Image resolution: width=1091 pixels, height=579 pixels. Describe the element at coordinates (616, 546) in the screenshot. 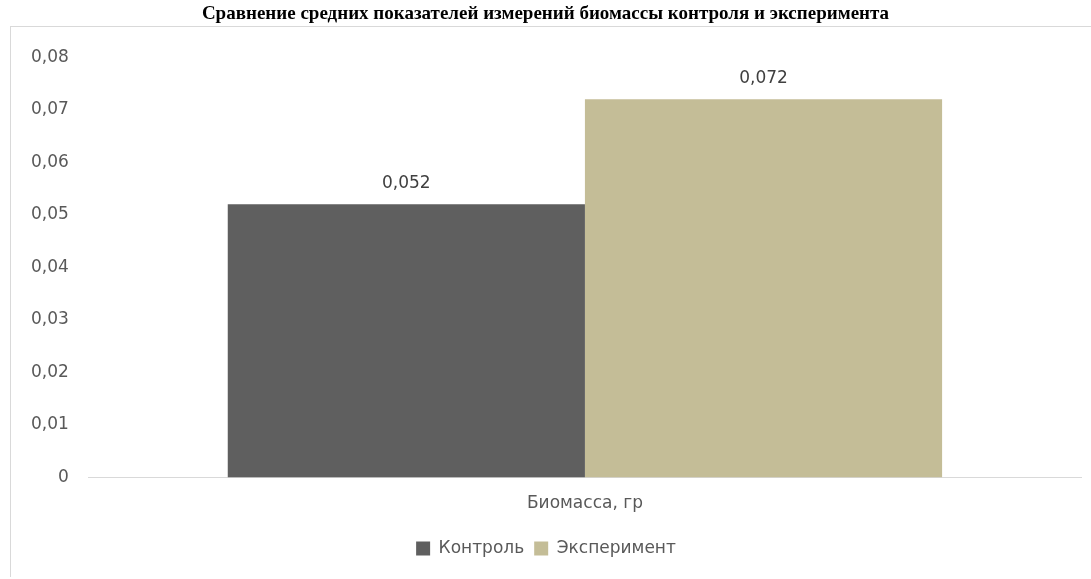

I see `legend-label: Эксперимент` at that location.